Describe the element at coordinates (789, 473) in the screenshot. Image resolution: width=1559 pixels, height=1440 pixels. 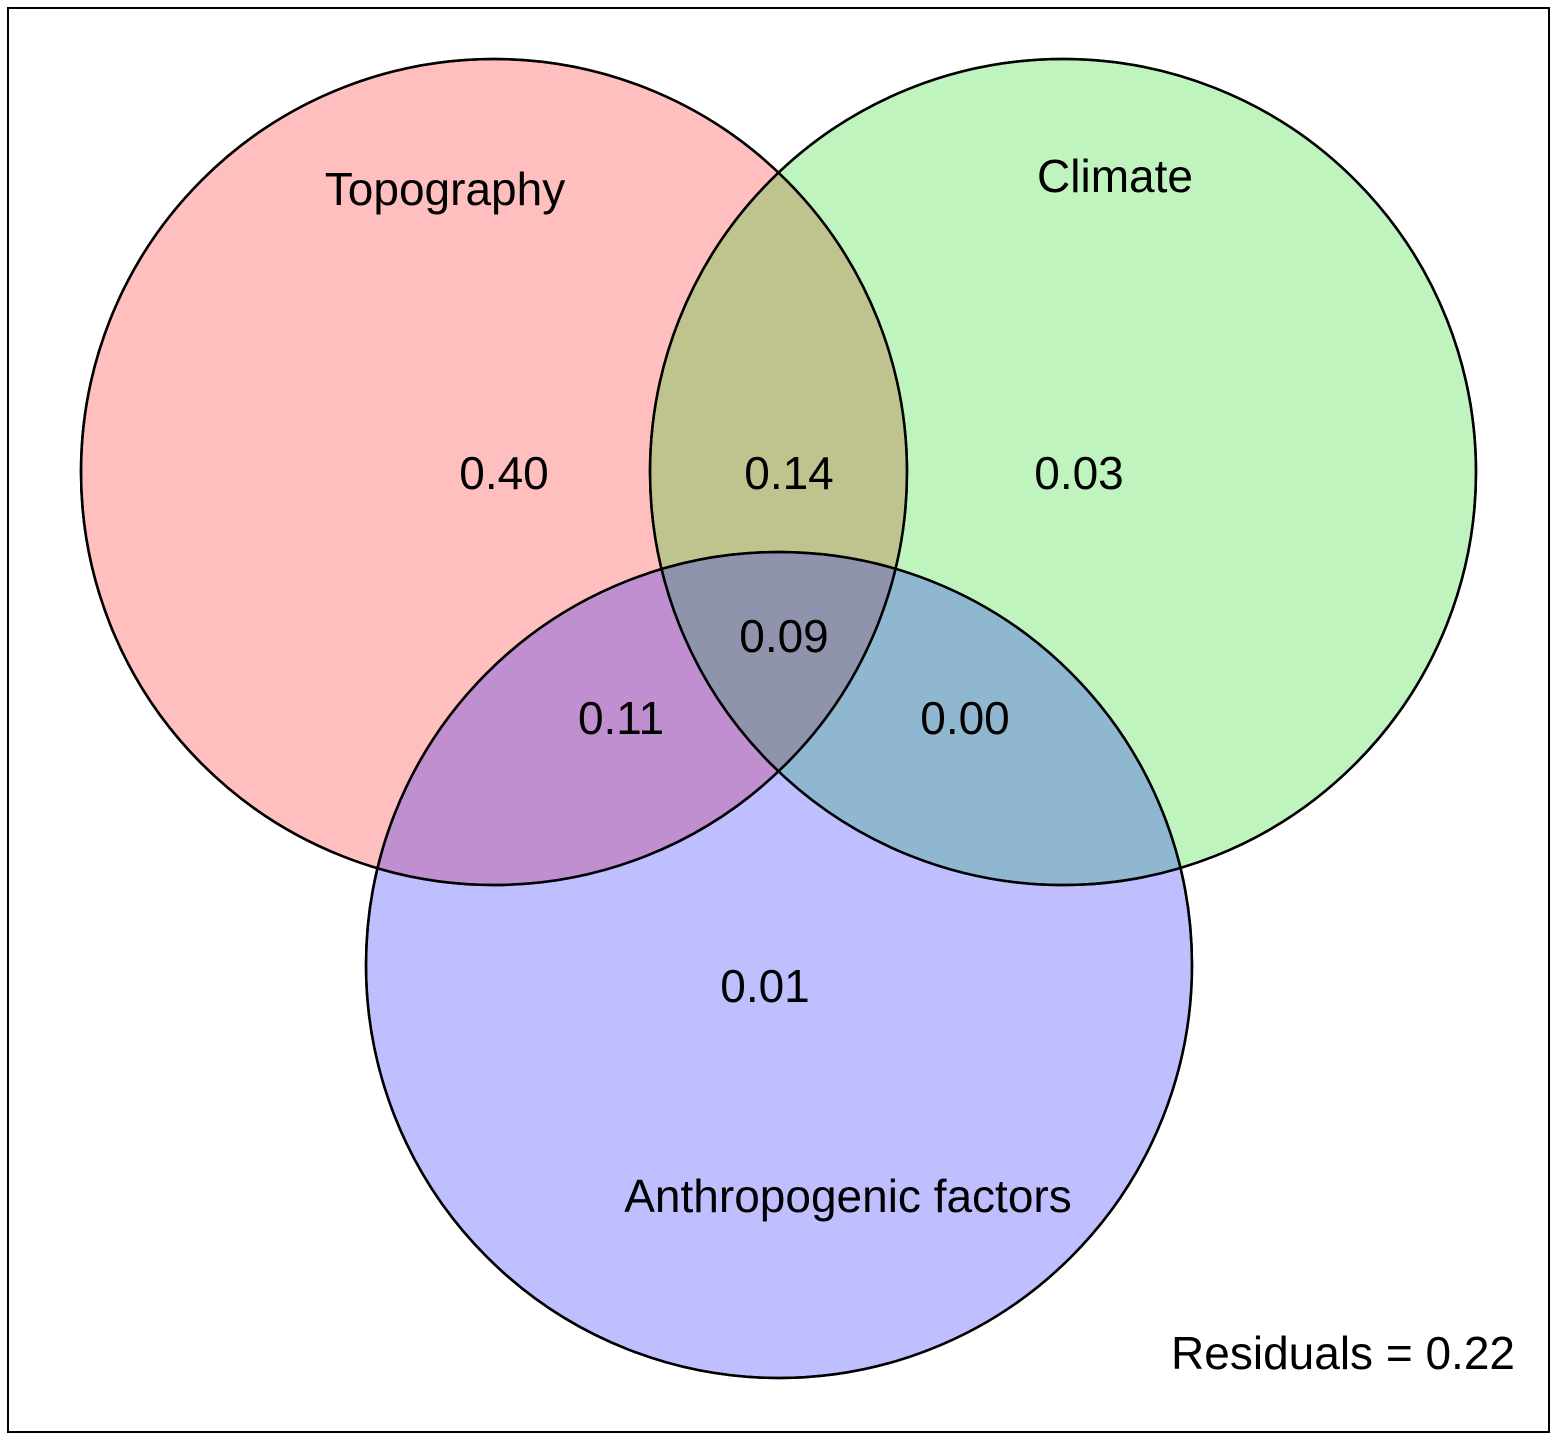
I see `region-value: 0.14` at that location.